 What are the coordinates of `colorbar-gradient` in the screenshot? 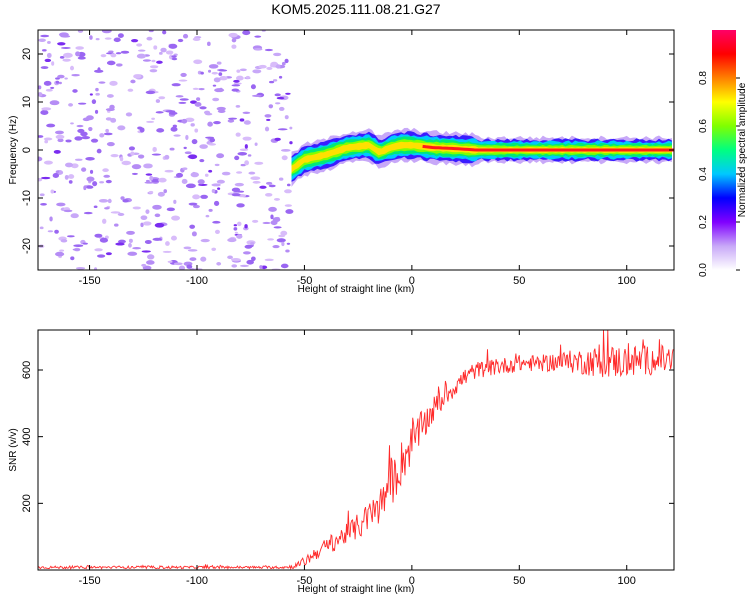 It's located at (724, 150).